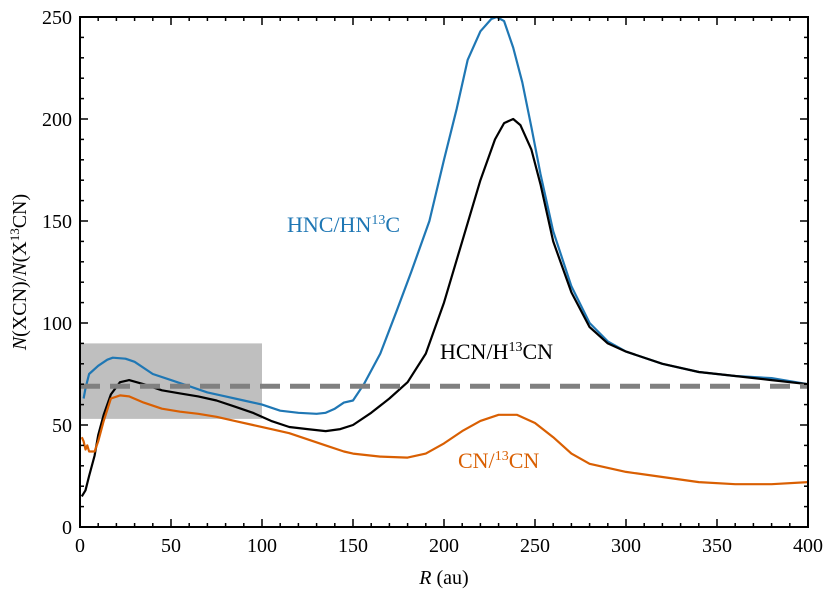 The image size is (830, 593). Describe the element at coordinates (444, 440) in the screenshot. I see `series-line-cn` at that location.